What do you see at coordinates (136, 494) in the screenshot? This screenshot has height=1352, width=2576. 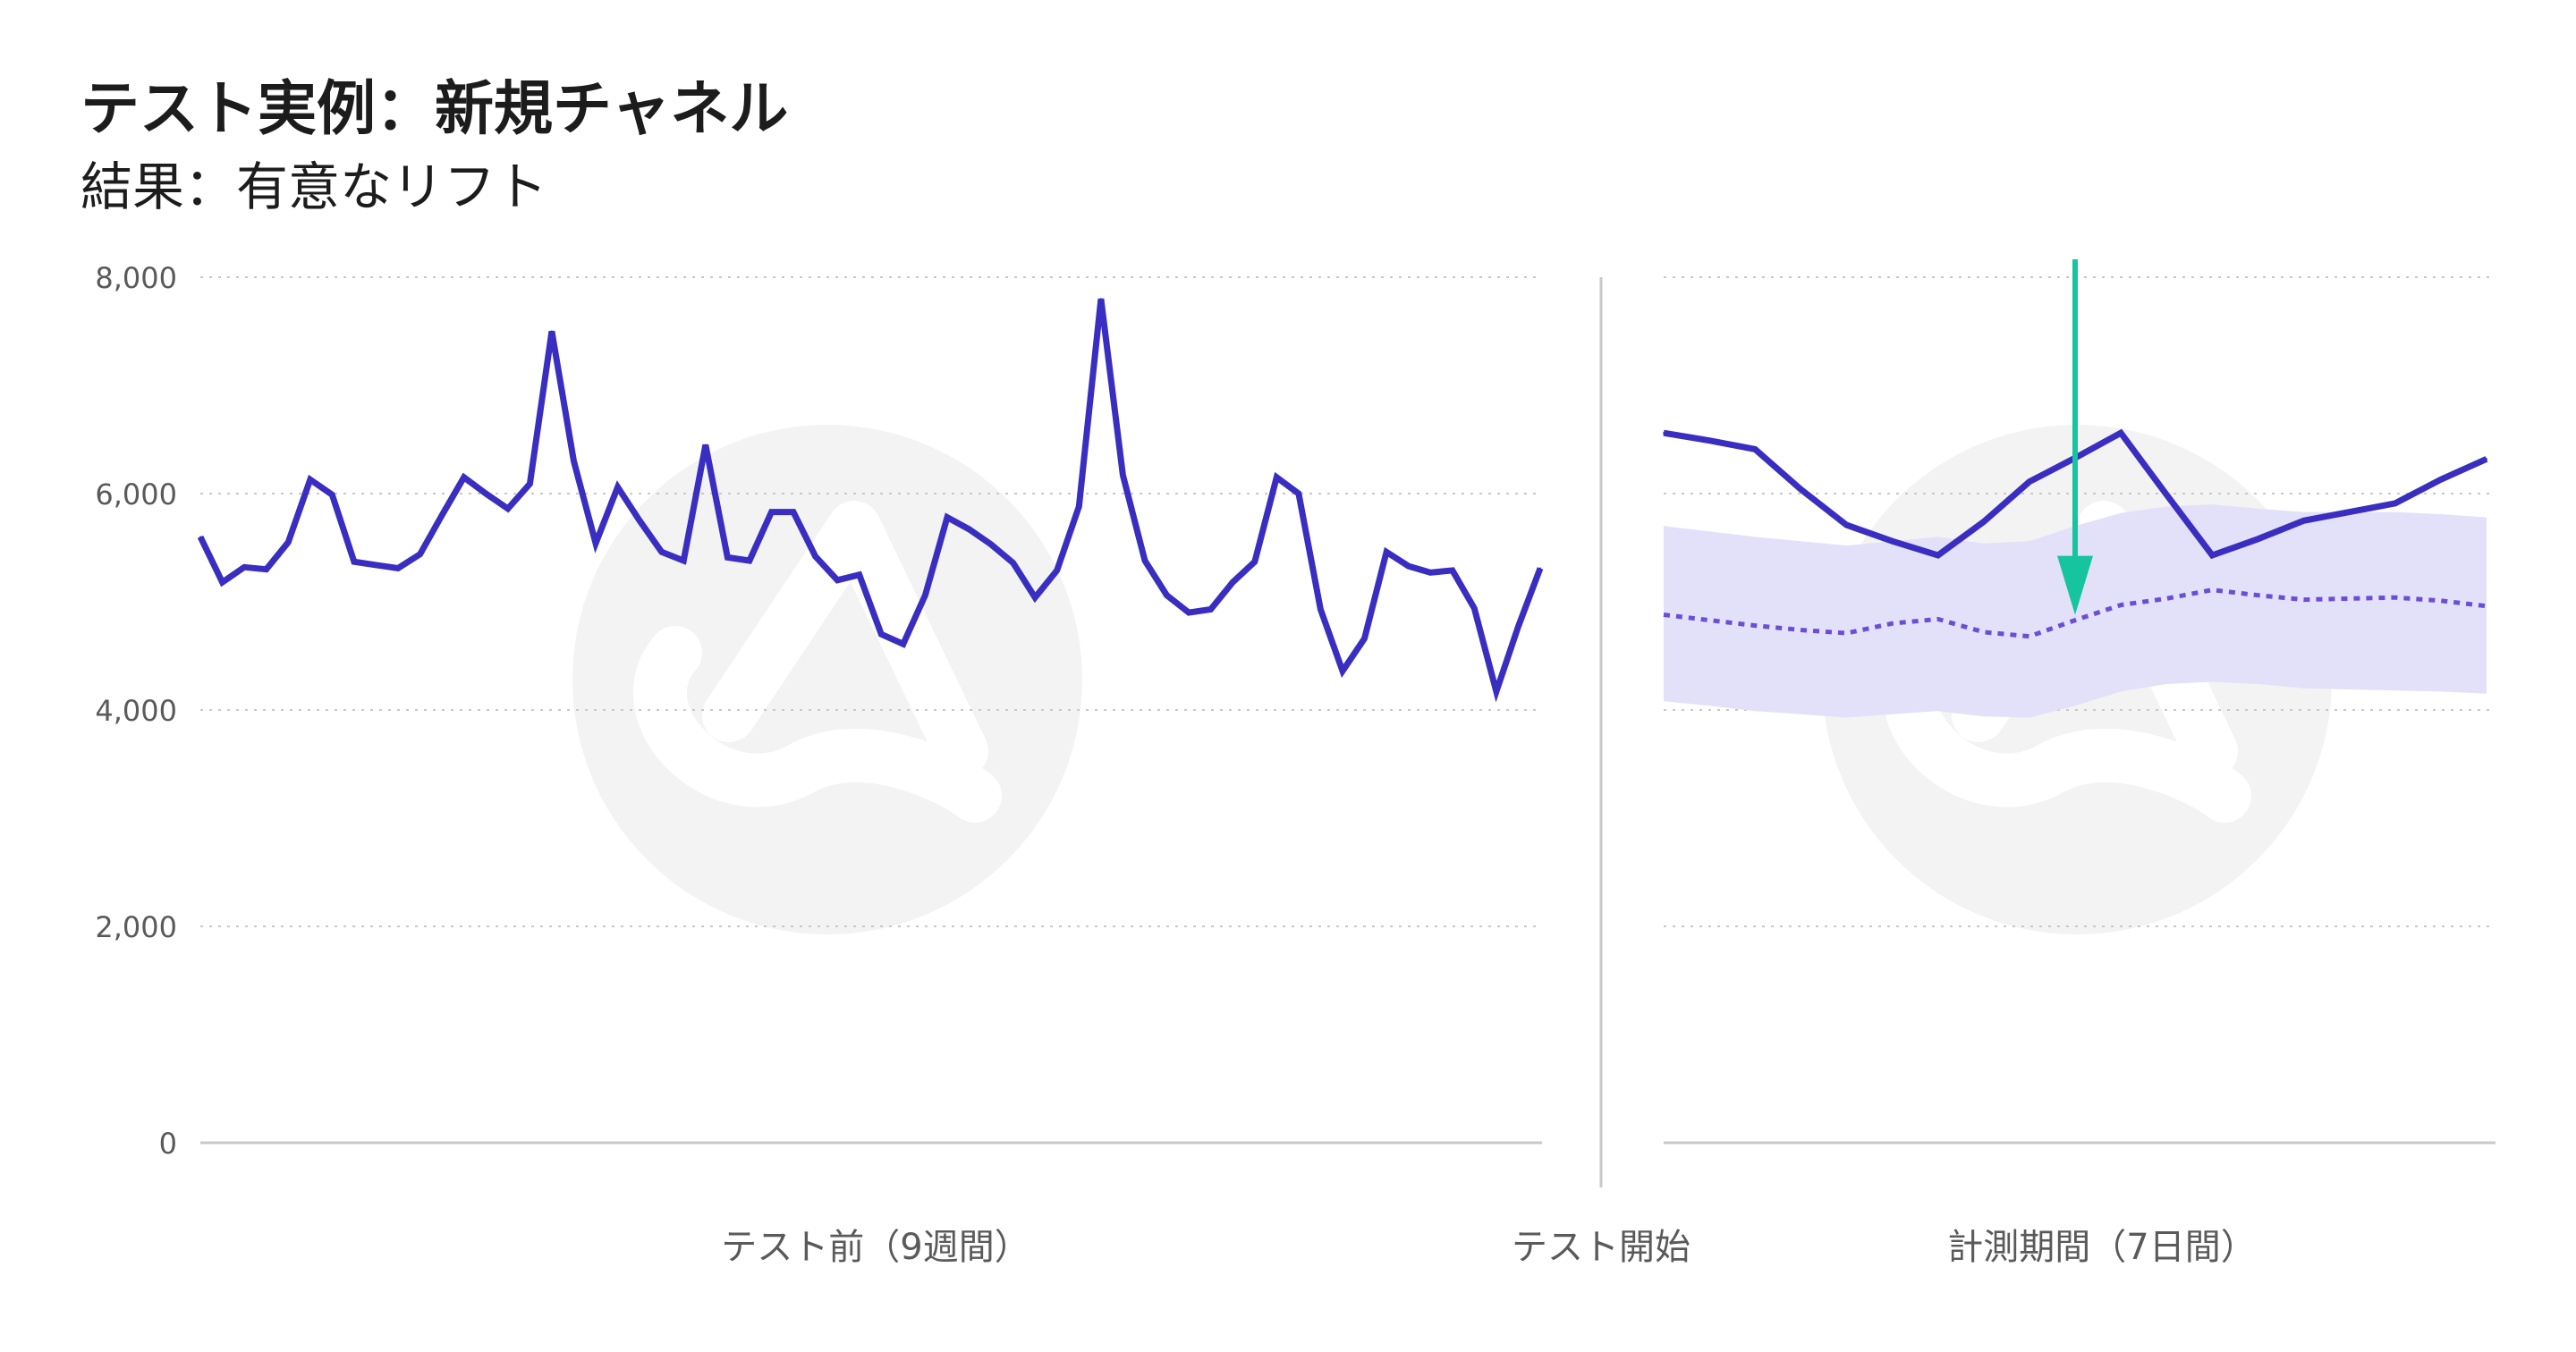 I see `y-tick-label: 6,000` at bounding box center [136, 494].